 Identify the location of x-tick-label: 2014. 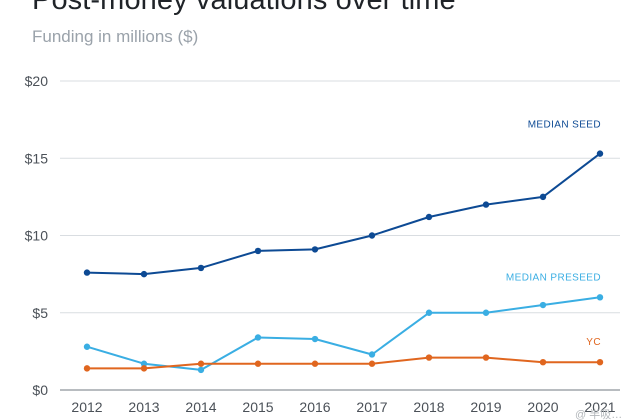
(200, 407).